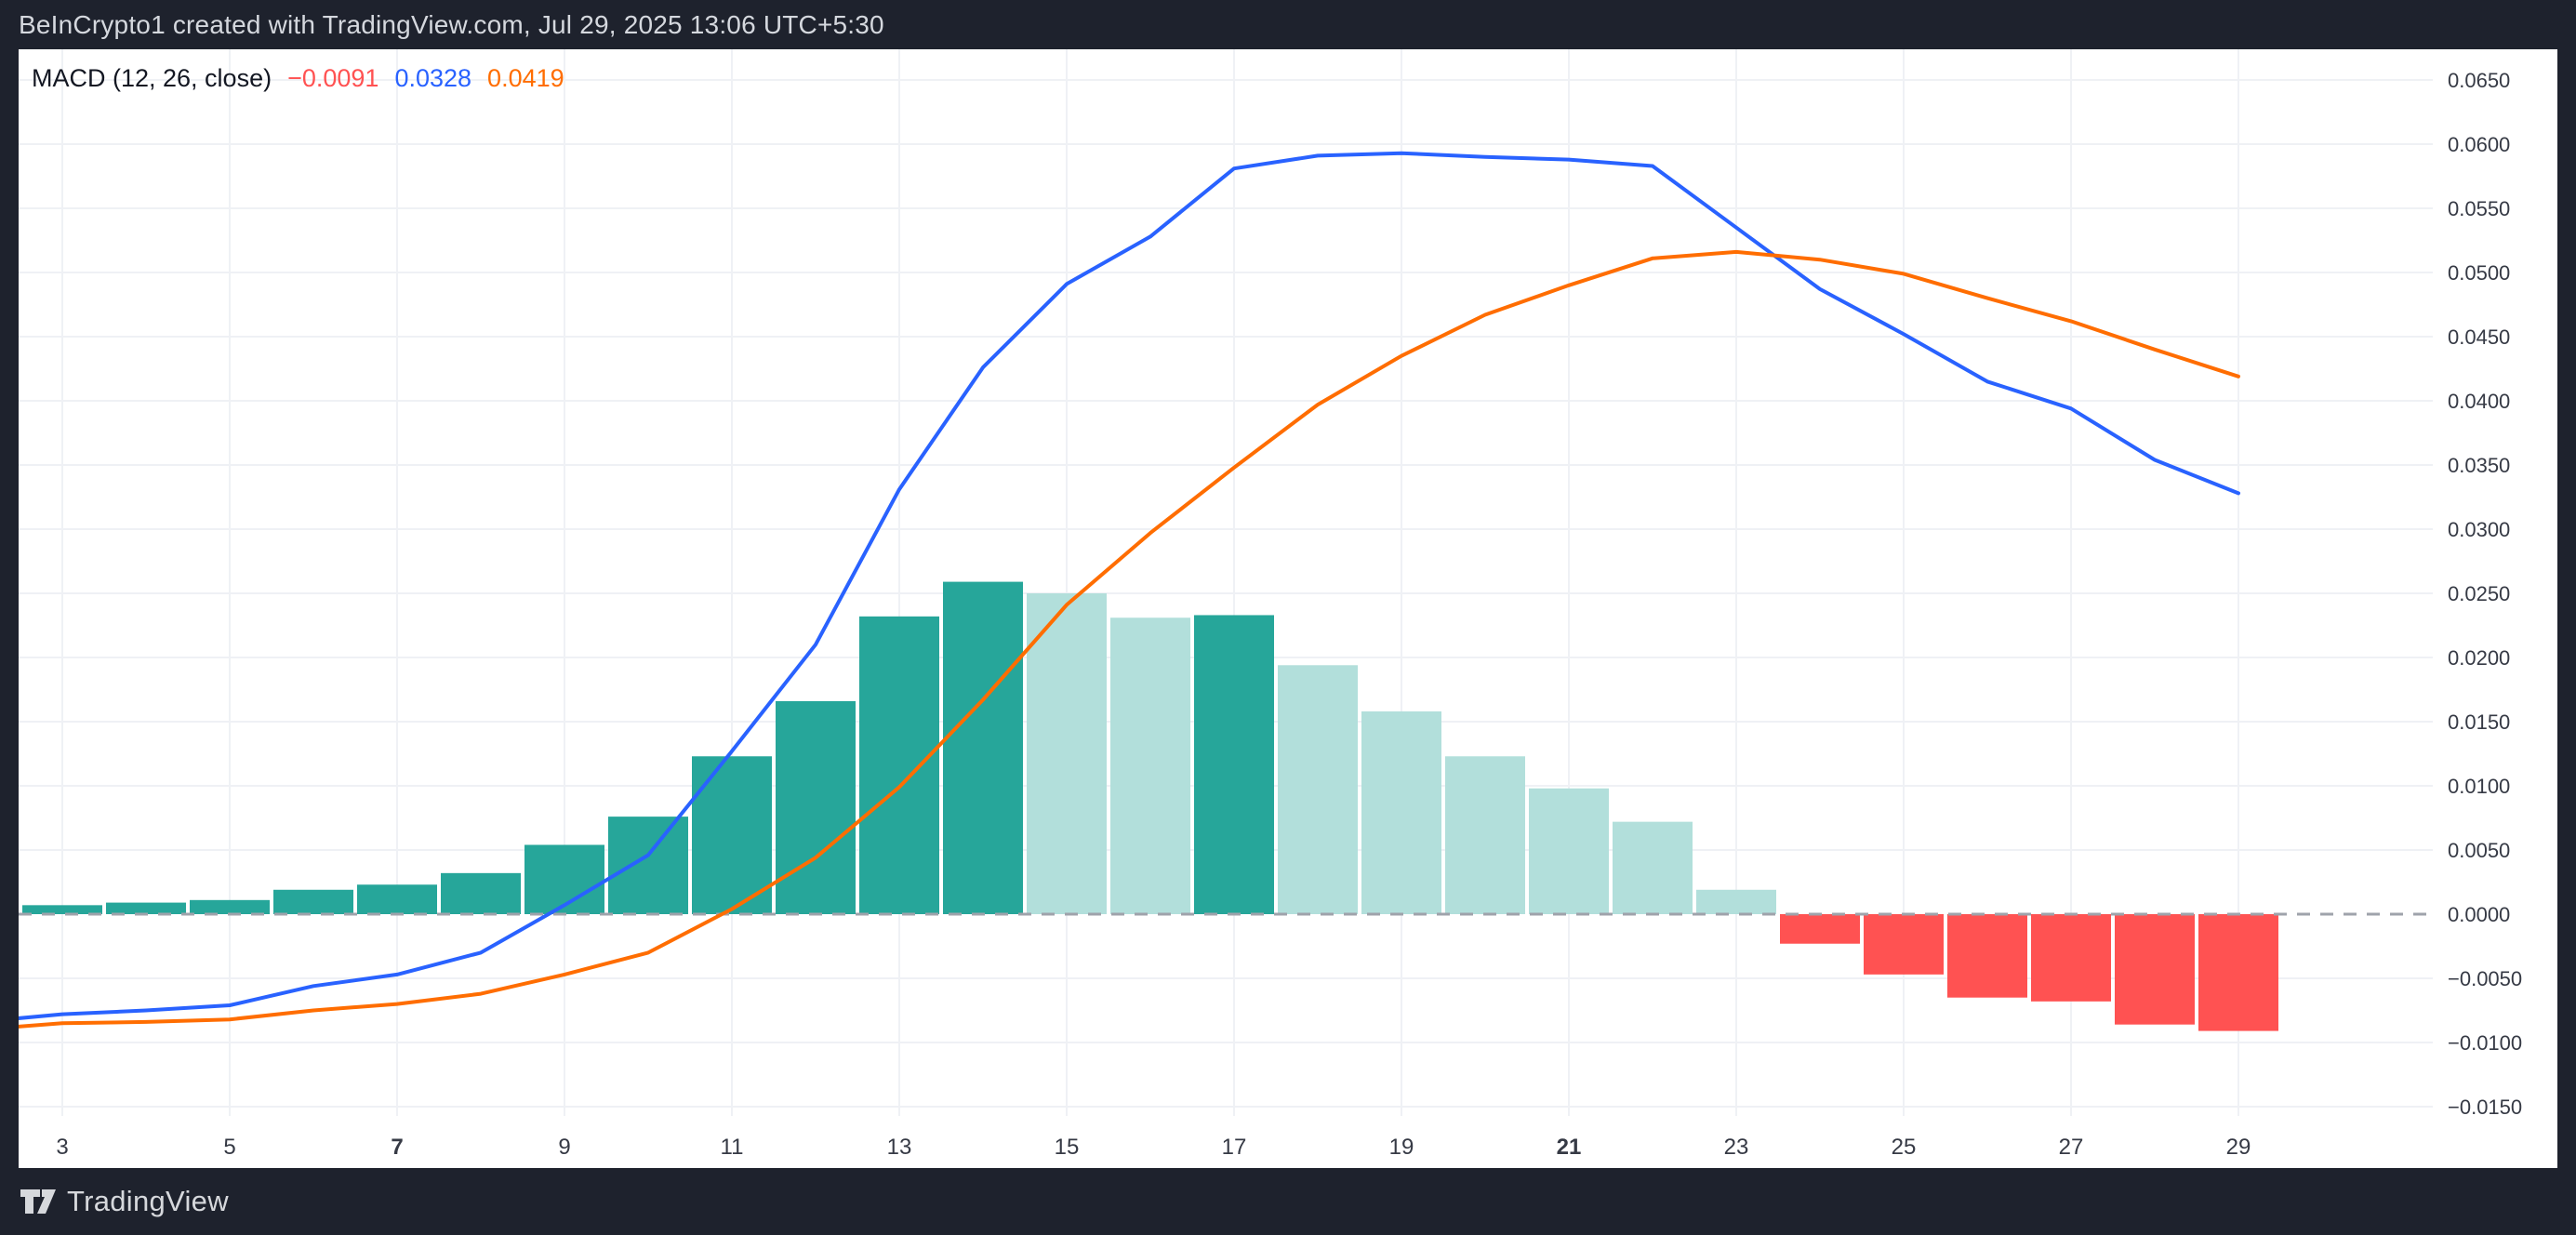  What do you see at coordinates (2238, 1147) in the screenshot?
I see `x-axis-tick-label: 29` at bounding box center [2238, 1147].